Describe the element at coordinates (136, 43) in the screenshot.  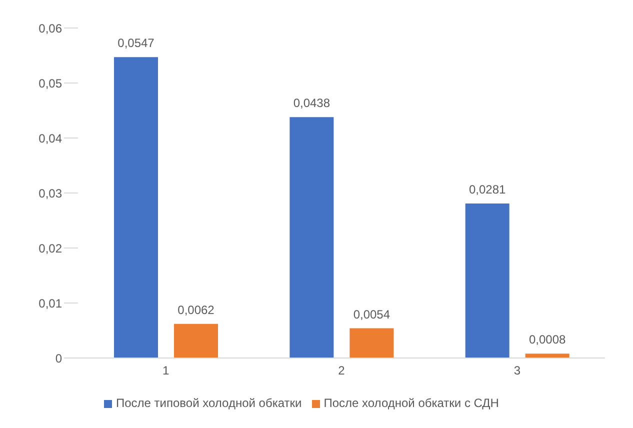
I see `data-label: 0,0547` at that location.